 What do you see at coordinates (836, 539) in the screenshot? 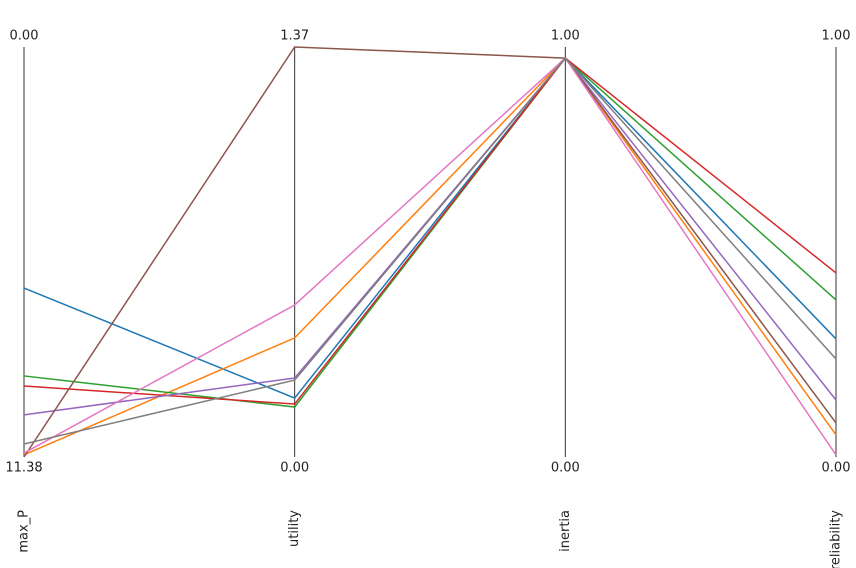
I see `axis-name: reliability` at bounding box center [836, 539].